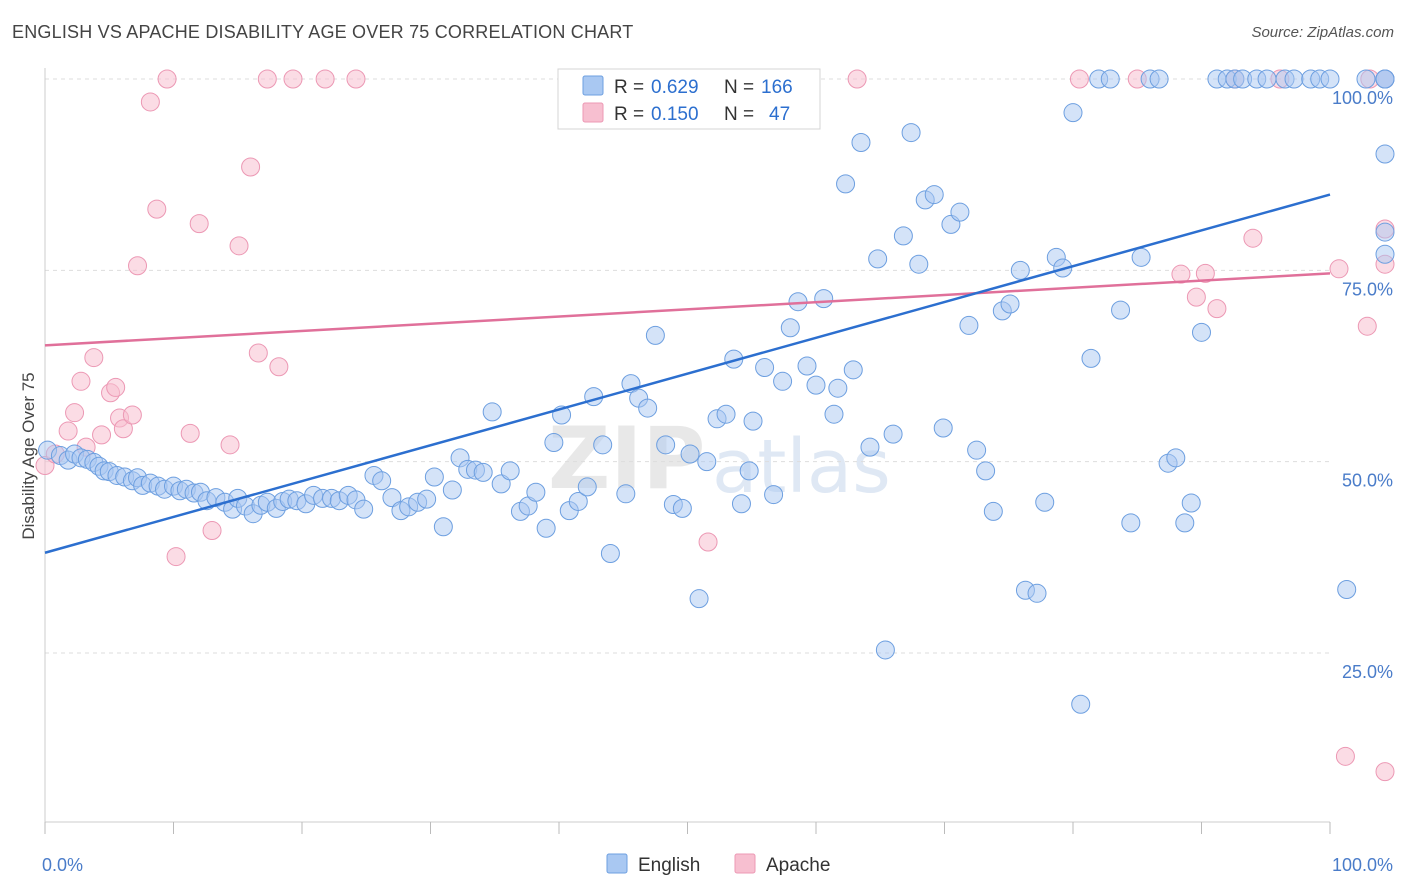  What do you see at coordinates (593, 85) in the screenshot?
I see `legend-swatch-english` at bounding box center [593, 85].